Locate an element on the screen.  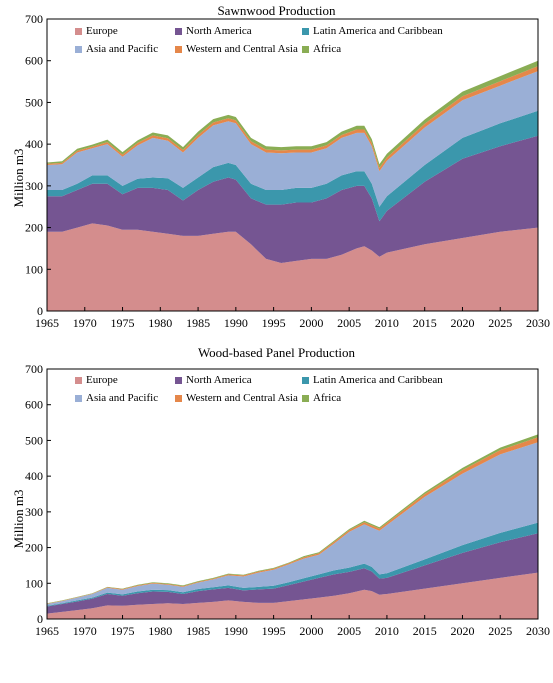
area-series-north-america is located at coordinates (292, 573).